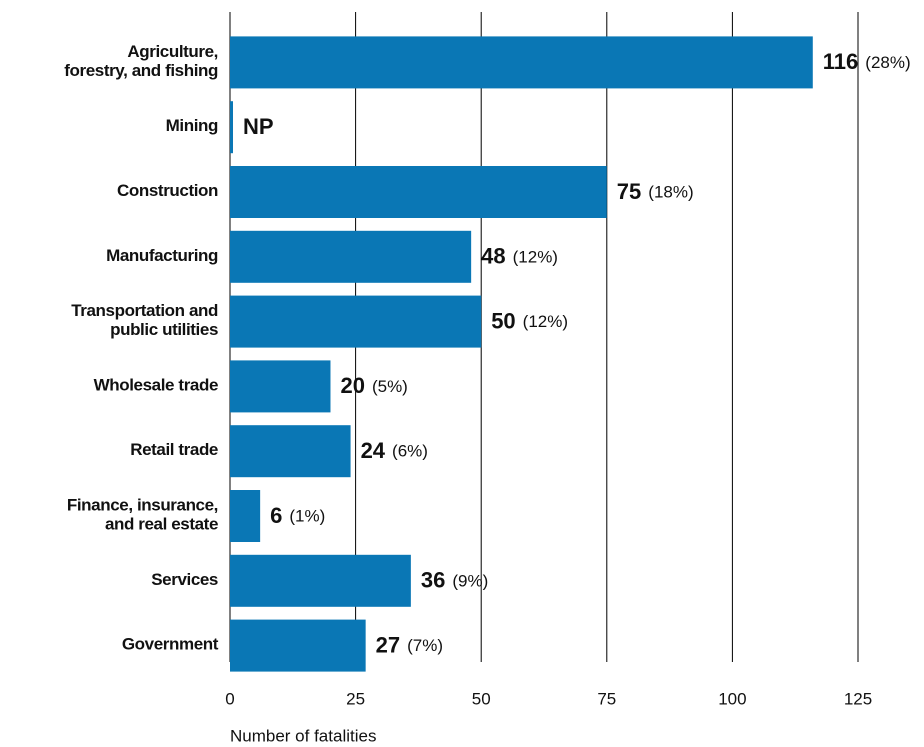 This screenshot has width=924, height=747. What do you see at coordinates (373, 450) in the screenshot?
I see `value-label: 24` at bounding box center [373, 450].